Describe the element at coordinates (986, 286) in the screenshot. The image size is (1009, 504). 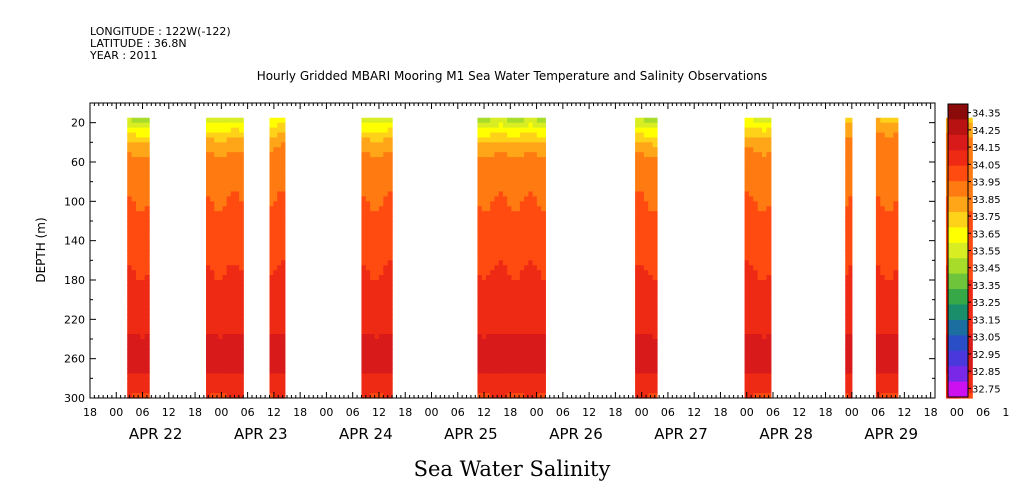
I see `colorbar-label: 33.35` at that location.